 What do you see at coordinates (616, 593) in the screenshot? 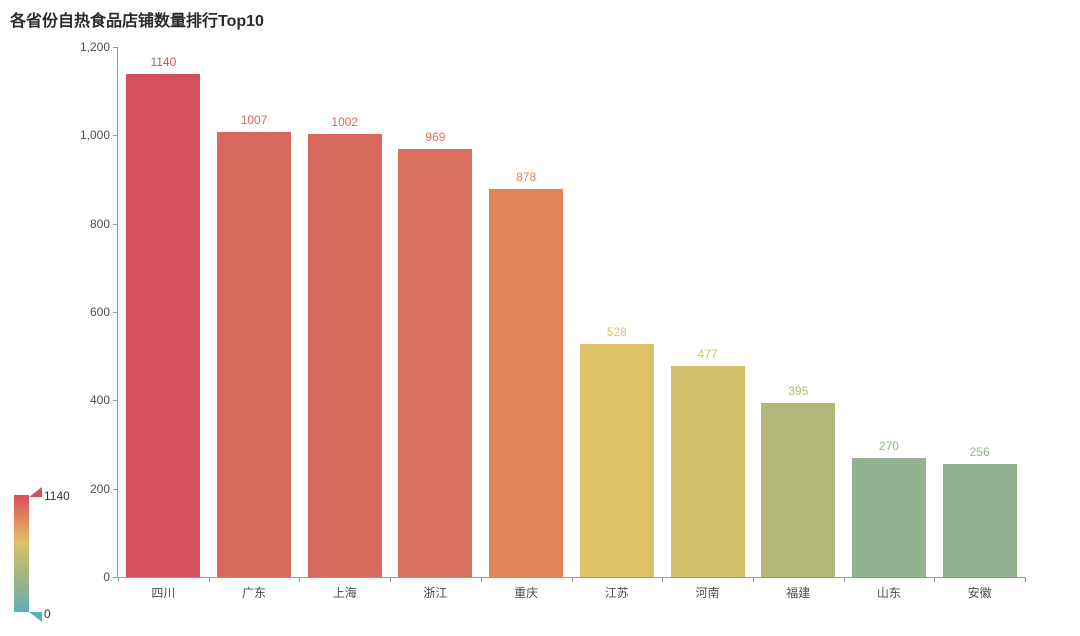
I see `x-axis-label: 江苏` at bounding box center [616, 593].